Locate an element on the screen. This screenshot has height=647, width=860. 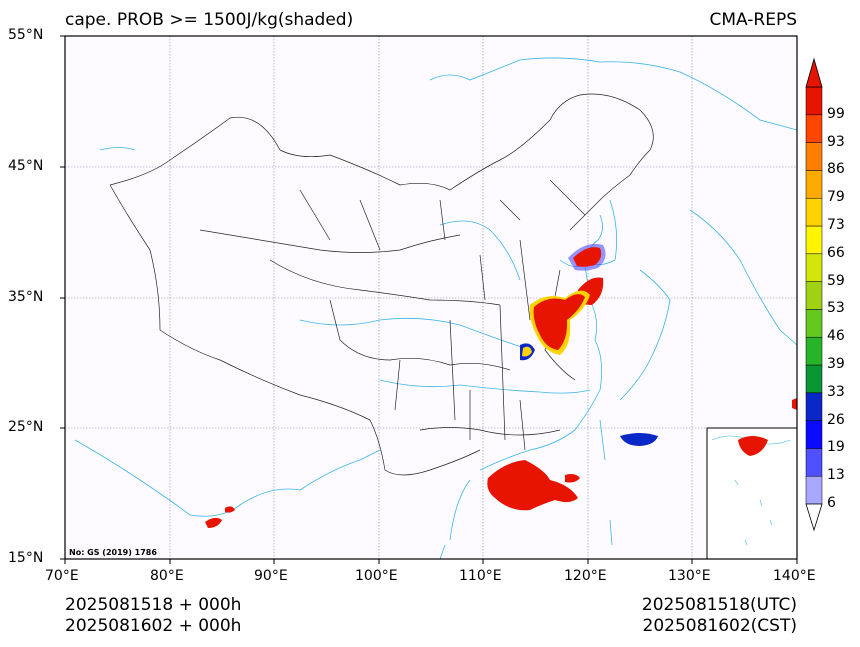
lon-tick-90: 90°E is located at coordinates (271, 576).